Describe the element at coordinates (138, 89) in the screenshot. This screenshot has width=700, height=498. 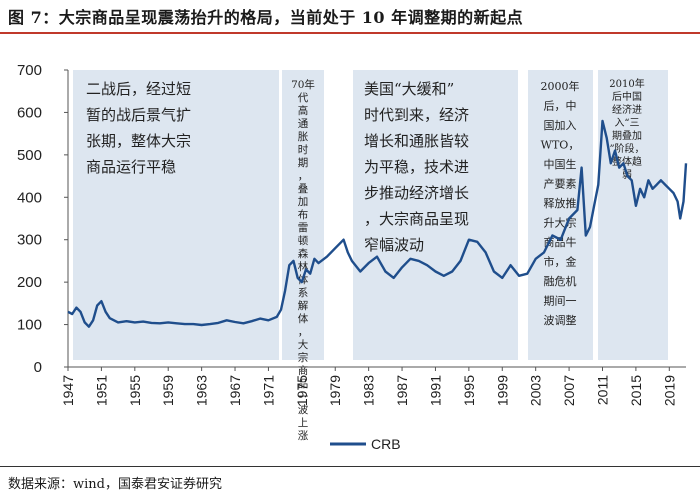
I see `annotation-1-line: 二战后，经过短` at that location.